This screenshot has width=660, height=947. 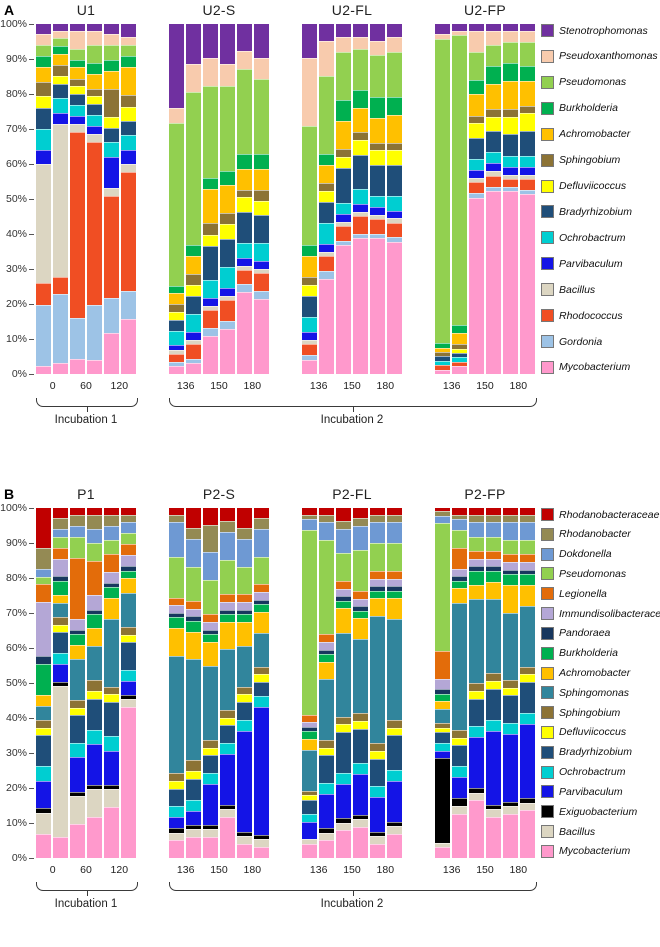 What do you see at coordinates (600, 264) in the screenshot?
I see `legend-item: Parvibaculum` at bounding box center [600, 264].